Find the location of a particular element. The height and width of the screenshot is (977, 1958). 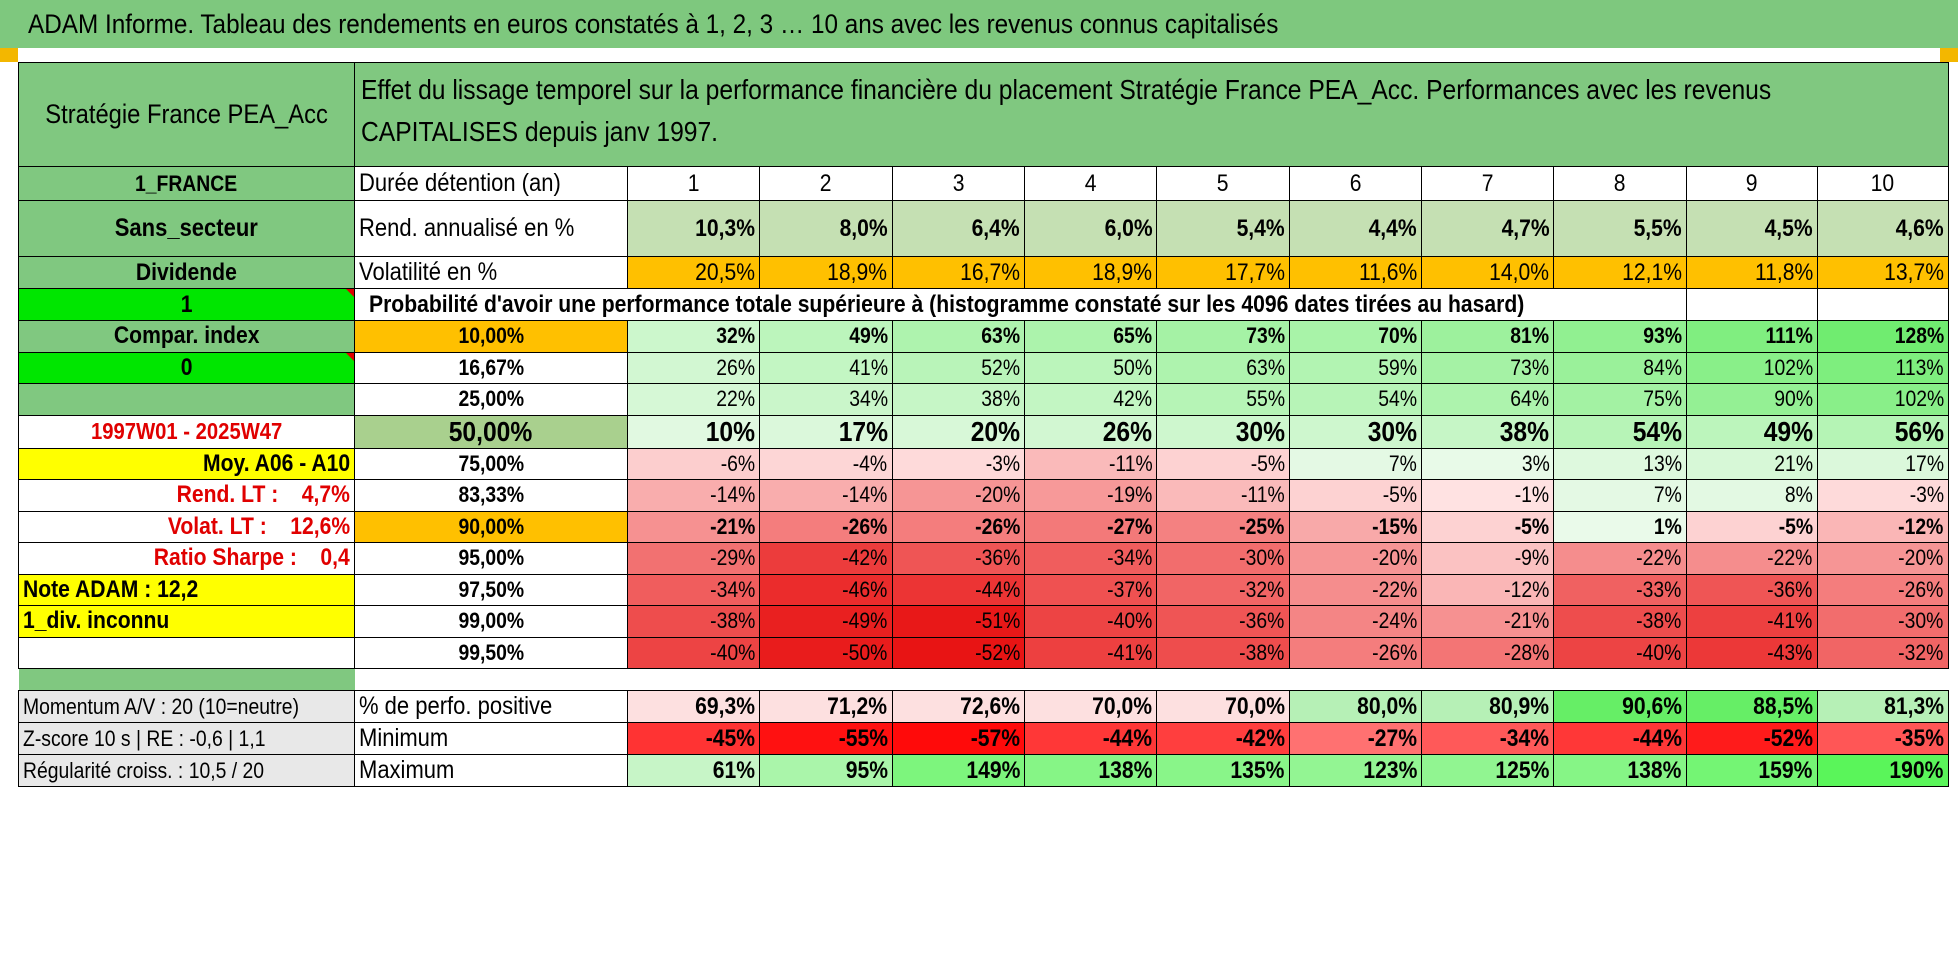

probability-value-text: 102% is located at coordinates (1788, 367).